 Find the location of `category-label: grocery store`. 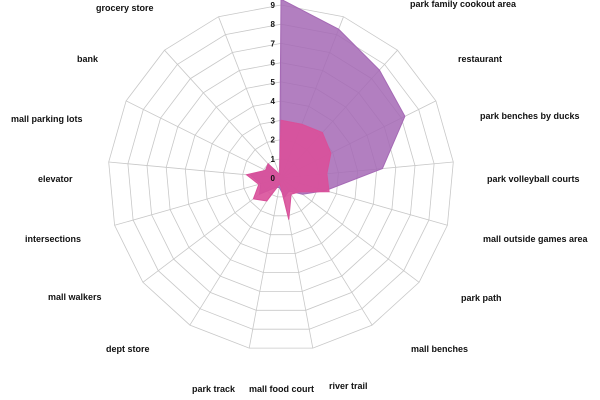

category-label: grocery store is located at coordinates (125, 8).